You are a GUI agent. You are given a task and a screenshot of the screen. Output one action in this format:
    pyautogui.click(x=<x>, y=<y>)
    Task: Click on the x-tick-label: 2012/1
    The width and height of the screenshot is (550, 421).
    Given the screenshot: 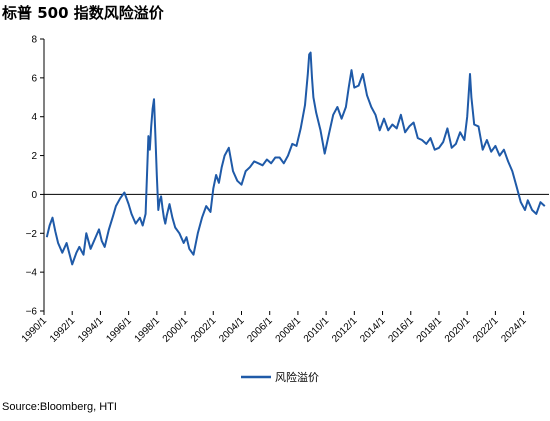 What is the action you would take?
    pyautogui.click(x=345, y=330)
    